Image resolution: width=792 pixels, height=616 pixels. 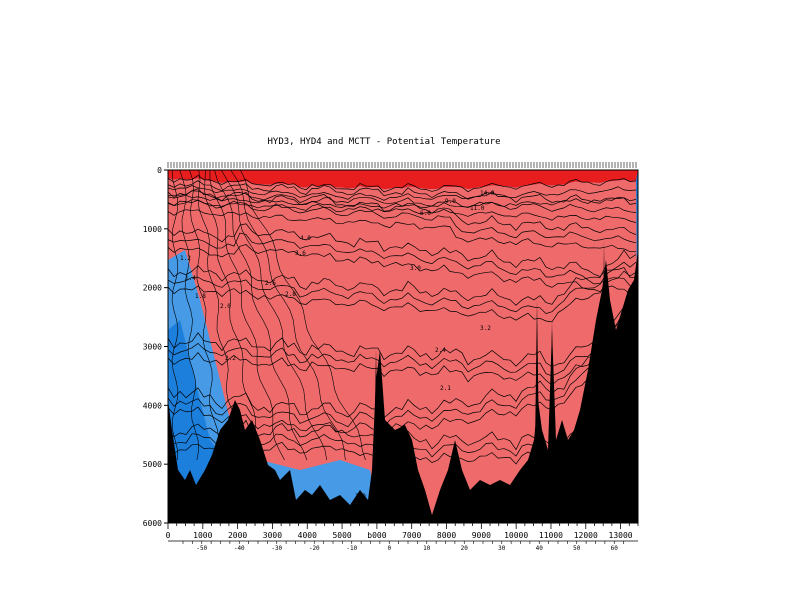 What do you see at coordinates (586, 535) in the screenshot?
I see `x-tick-label: 12000` at bounding box center [586, 535].